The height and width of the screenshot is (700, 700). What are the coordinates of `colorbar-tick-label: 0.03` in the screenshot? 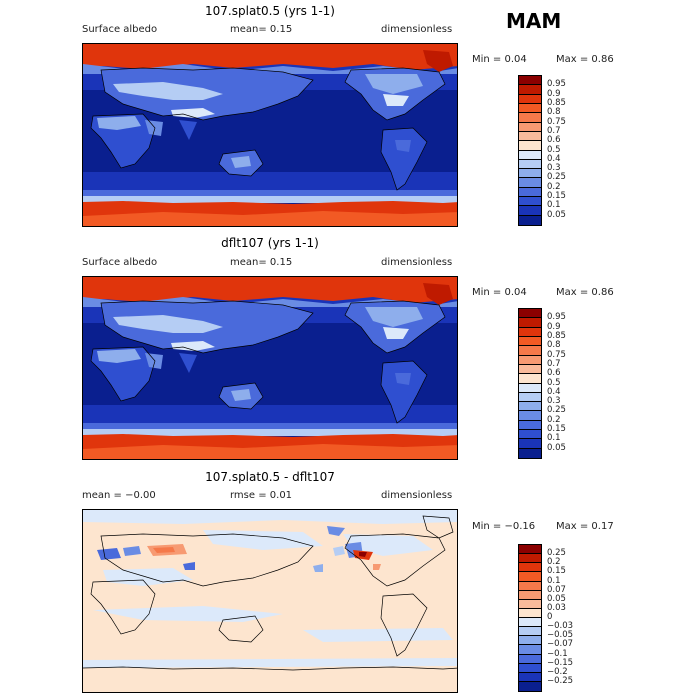 It's located at (556, 607).